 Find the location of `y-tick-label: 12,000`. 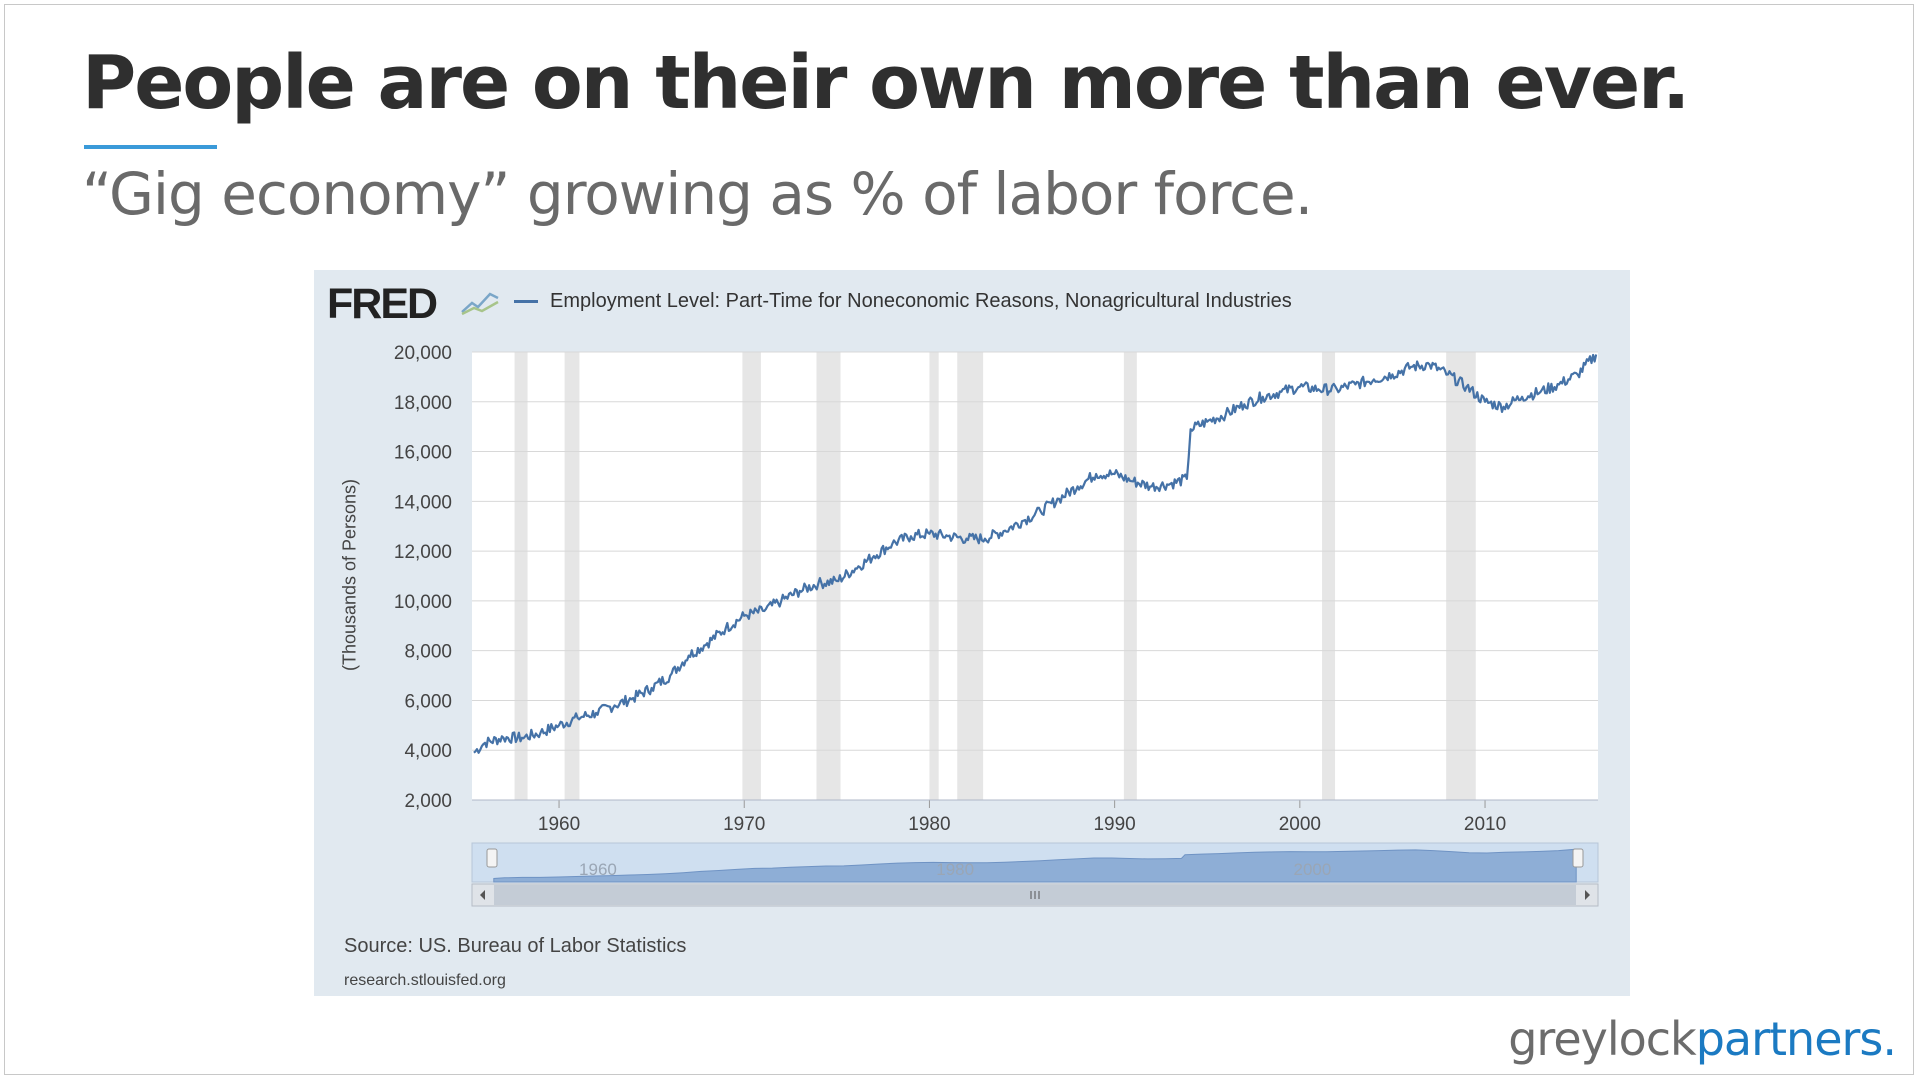

y-tick-label: 12,000 is located at coordinates (423, 552).